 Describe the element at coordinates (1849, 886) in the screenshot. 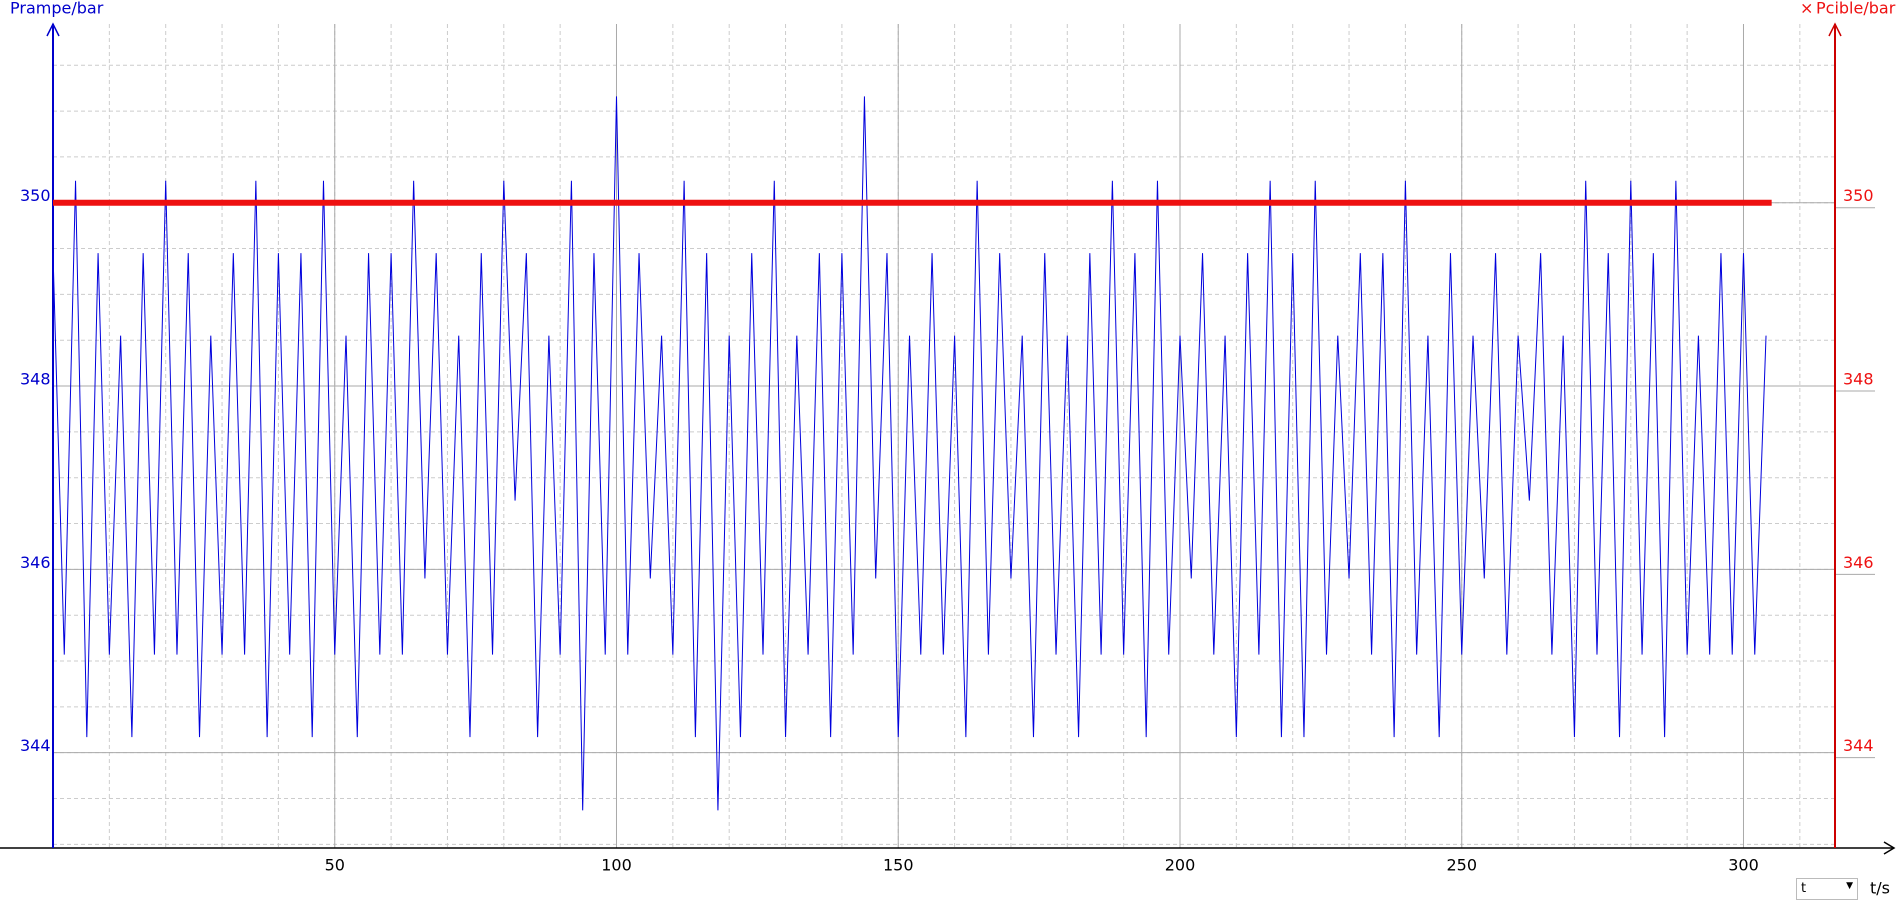

I see `dropdown-arrow: ▼` at that location.